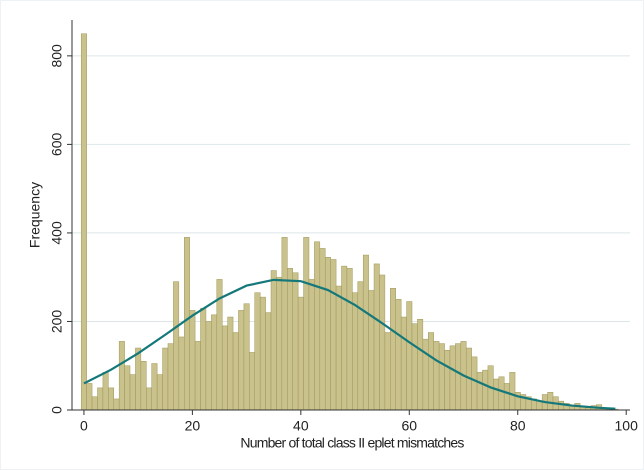 The height and width of the screenshot is (470, 644). I want to click on x-tick-label: 40, so click(301, 426).